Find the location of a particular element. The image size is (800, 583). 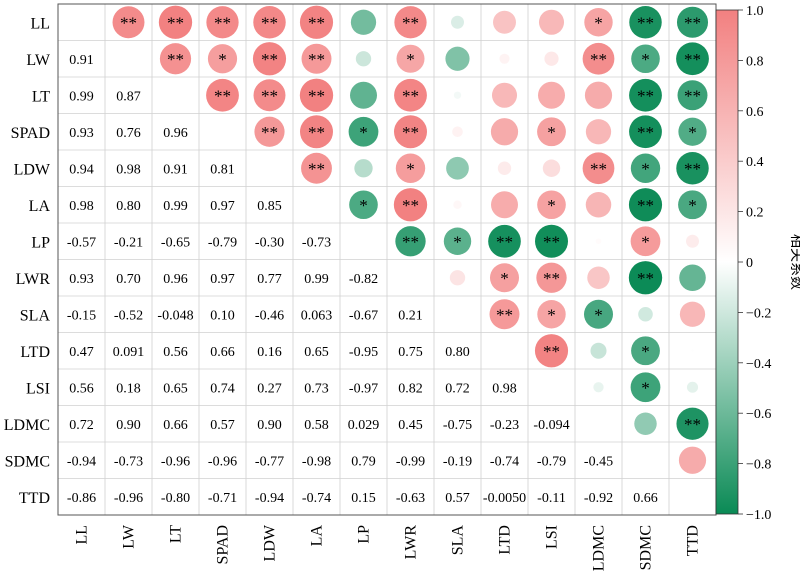

corr-circle-LW-LWR is located at coordinates (410, 58).